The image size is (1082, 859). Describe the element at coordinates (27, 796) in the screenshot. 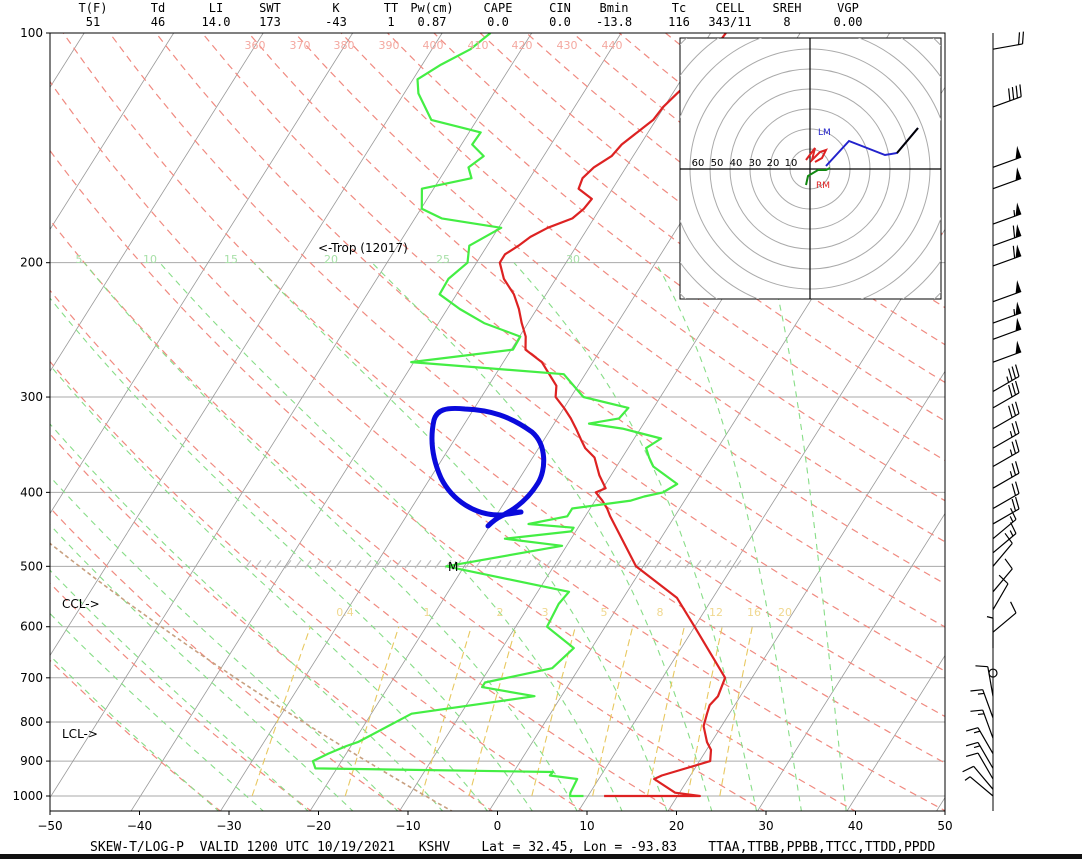

I see `y-tick-label: 1000` at that location.